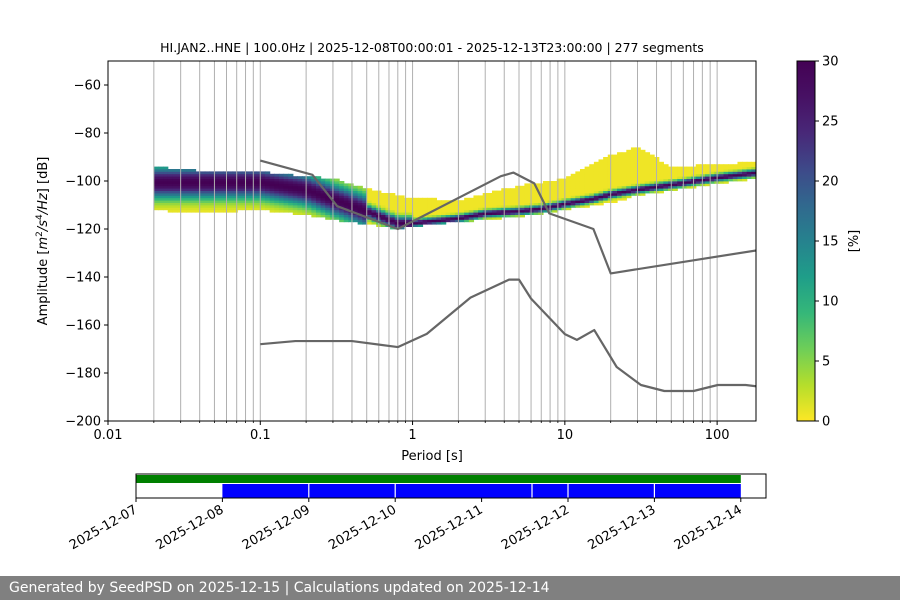 This screenshot has width=900, height=600. Describe the element at coordinates (854, 241) in the screenshot. I see `colorbar-label: [%]` at that location.